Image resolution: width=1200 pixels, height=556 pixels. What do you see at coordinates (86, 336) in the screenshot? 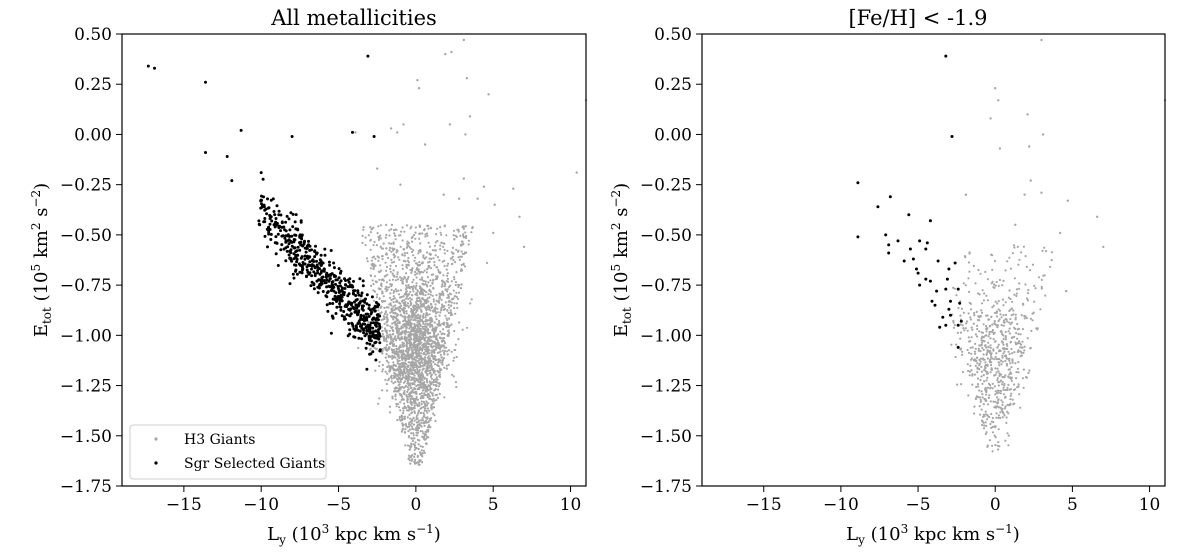
I see `y-tick-label: −1.00` at bounding box center [86, 336].